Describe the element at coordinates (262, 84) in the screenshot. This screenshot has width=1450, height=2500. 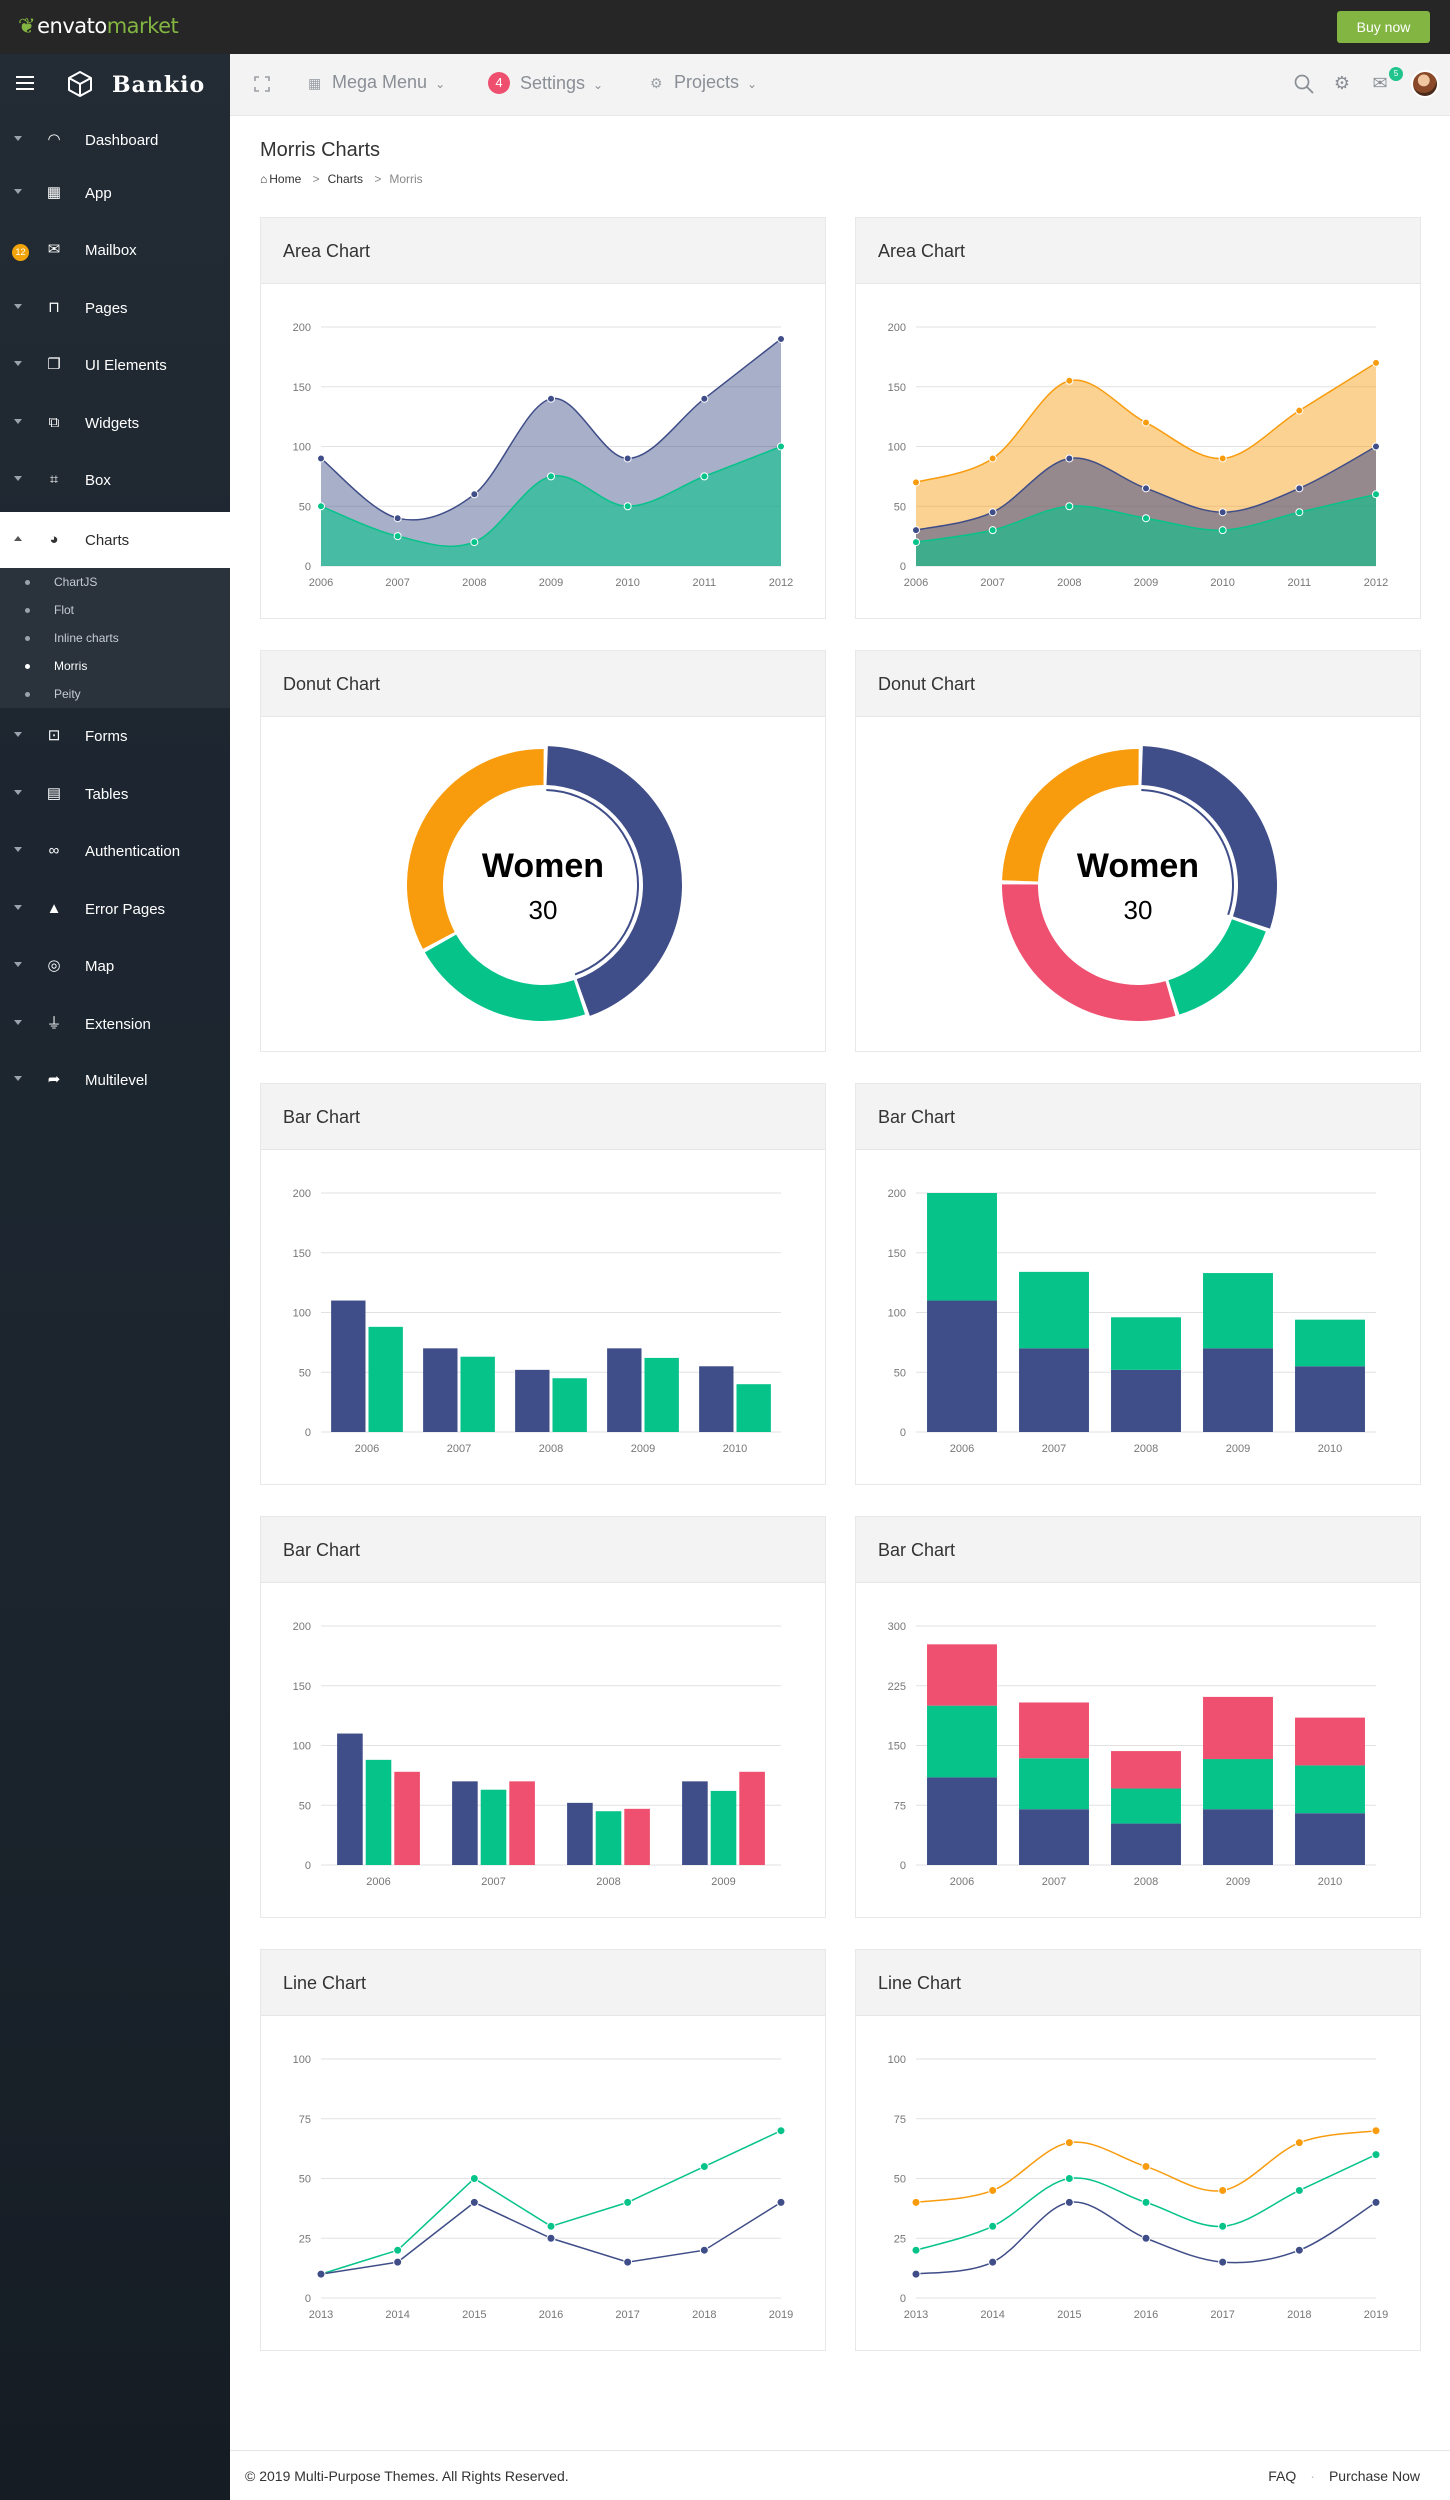
I see `fullscreen-icon` at that location.